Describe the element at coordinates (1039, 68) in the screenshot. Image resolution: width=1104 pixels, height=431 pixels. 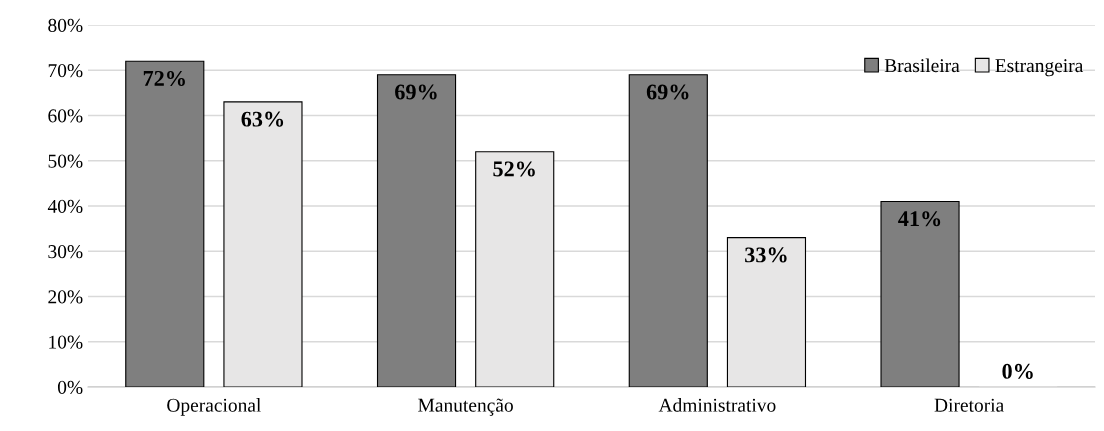
I see `legend-label: Estrangeira` at that location.